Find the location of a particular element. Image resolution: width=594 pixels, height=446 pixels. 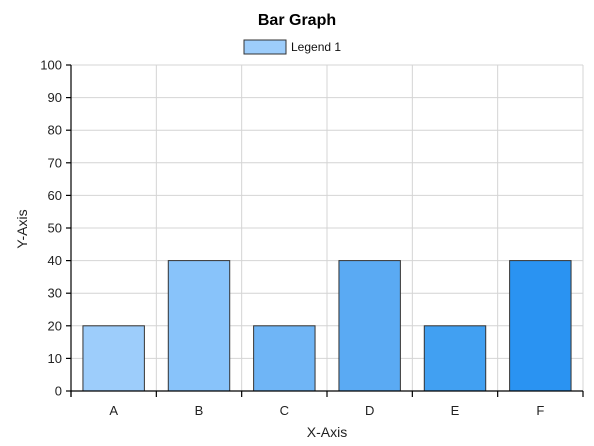

bar-A is located at coordinates (113, 358).